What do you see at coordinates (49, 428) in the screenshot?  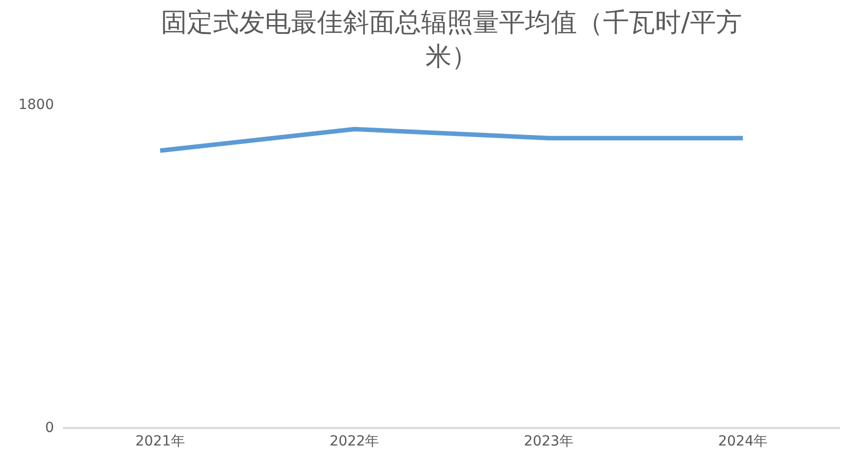 I see `y-tick-label: 0` at bounding box center [49, 428].